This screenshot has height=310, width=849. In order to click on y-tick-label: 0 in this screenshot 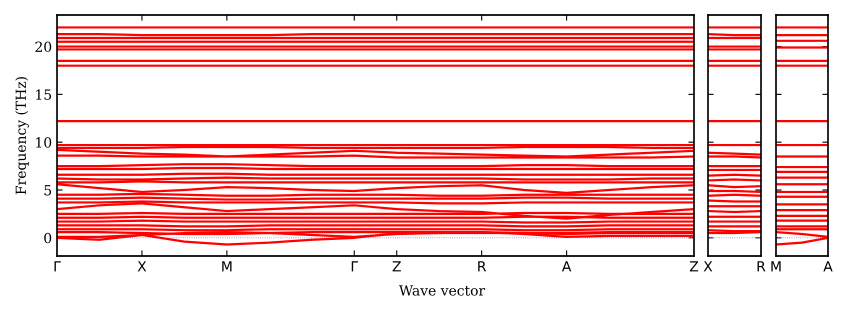, I will do `click(48, 238)`.